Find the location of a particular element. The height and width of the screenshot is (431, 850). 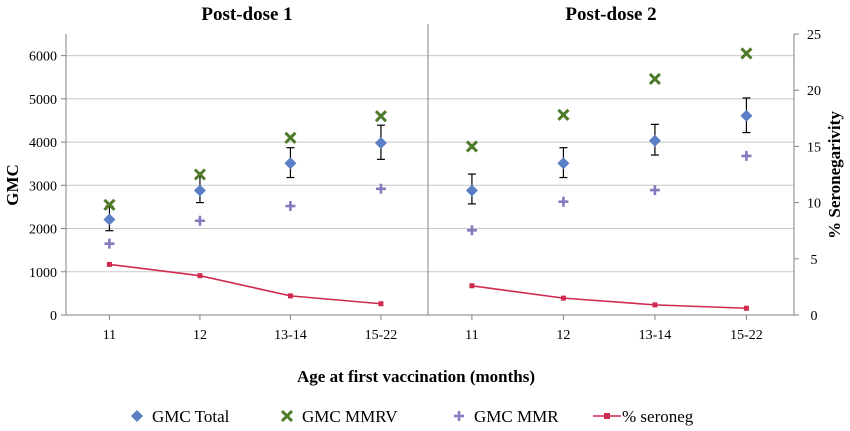

panel-title: Post-dose 2 is located at coordinates (610, 14).